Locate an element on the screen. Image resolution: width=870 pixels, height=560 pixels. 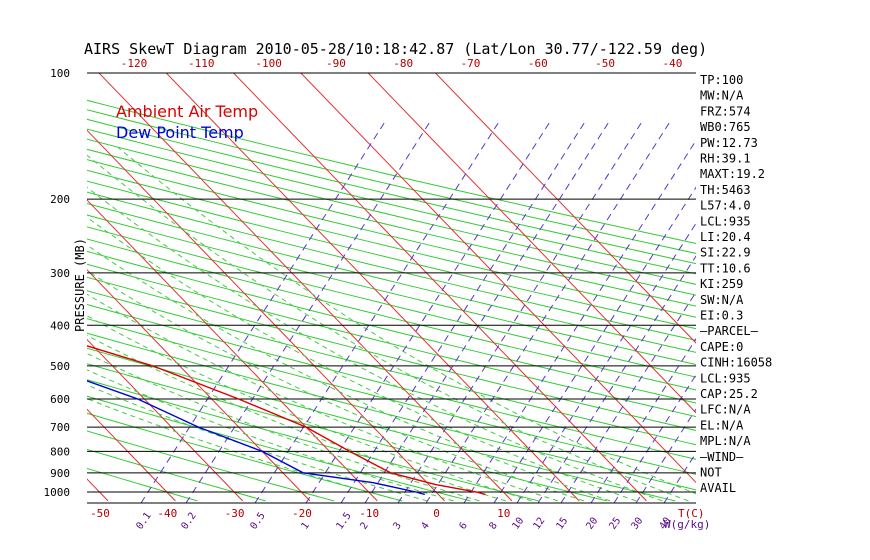
top-temp-tick-label: -110 is located at coordinates (201, 63).